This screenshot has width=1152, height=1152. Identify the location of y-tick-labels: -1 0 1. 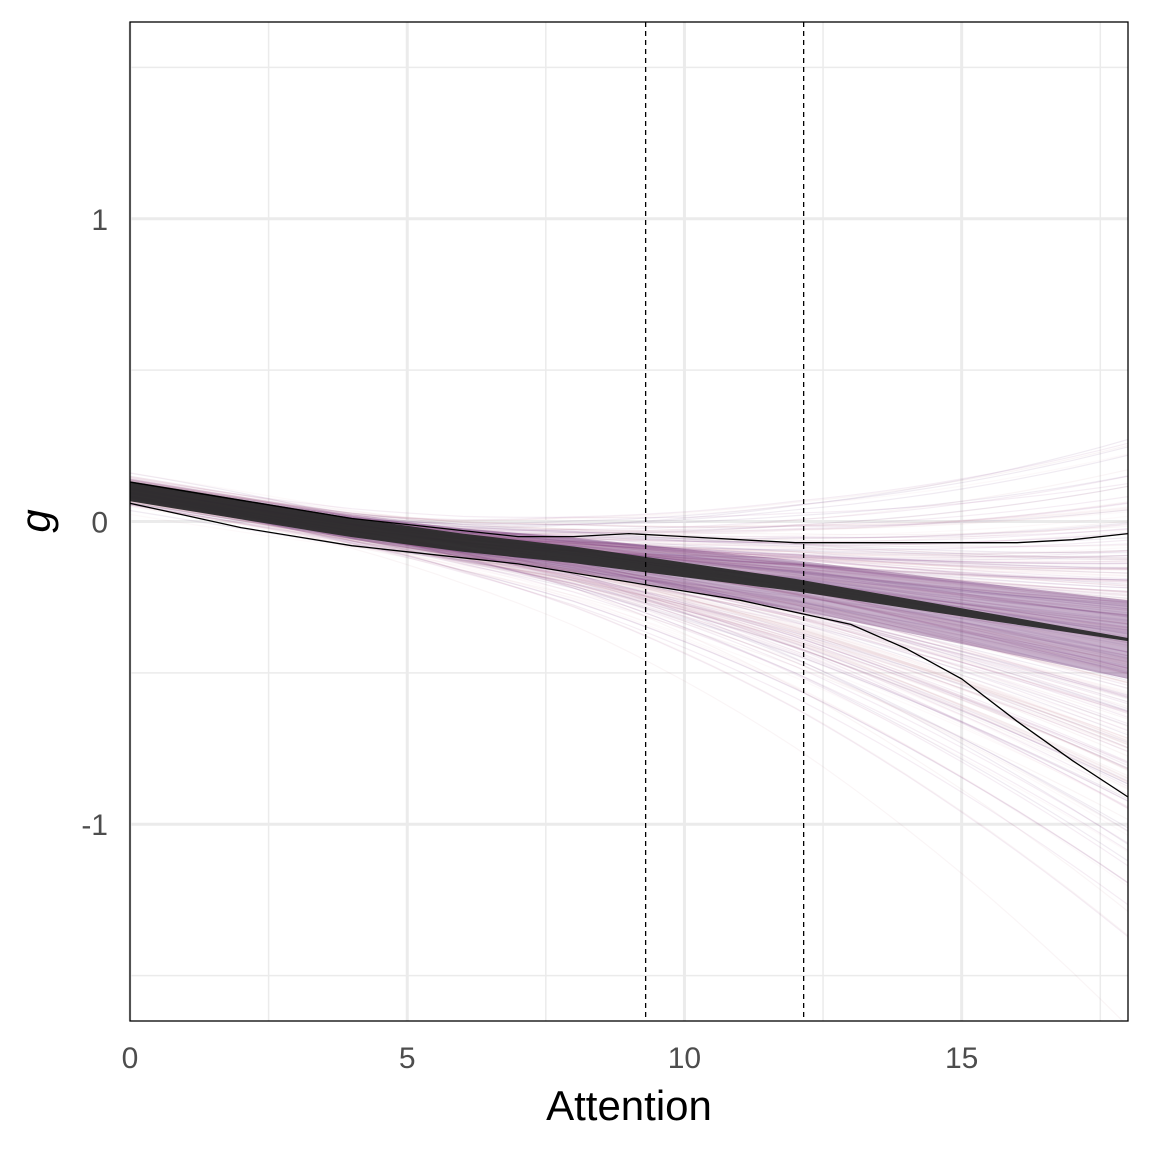
(94, 523).